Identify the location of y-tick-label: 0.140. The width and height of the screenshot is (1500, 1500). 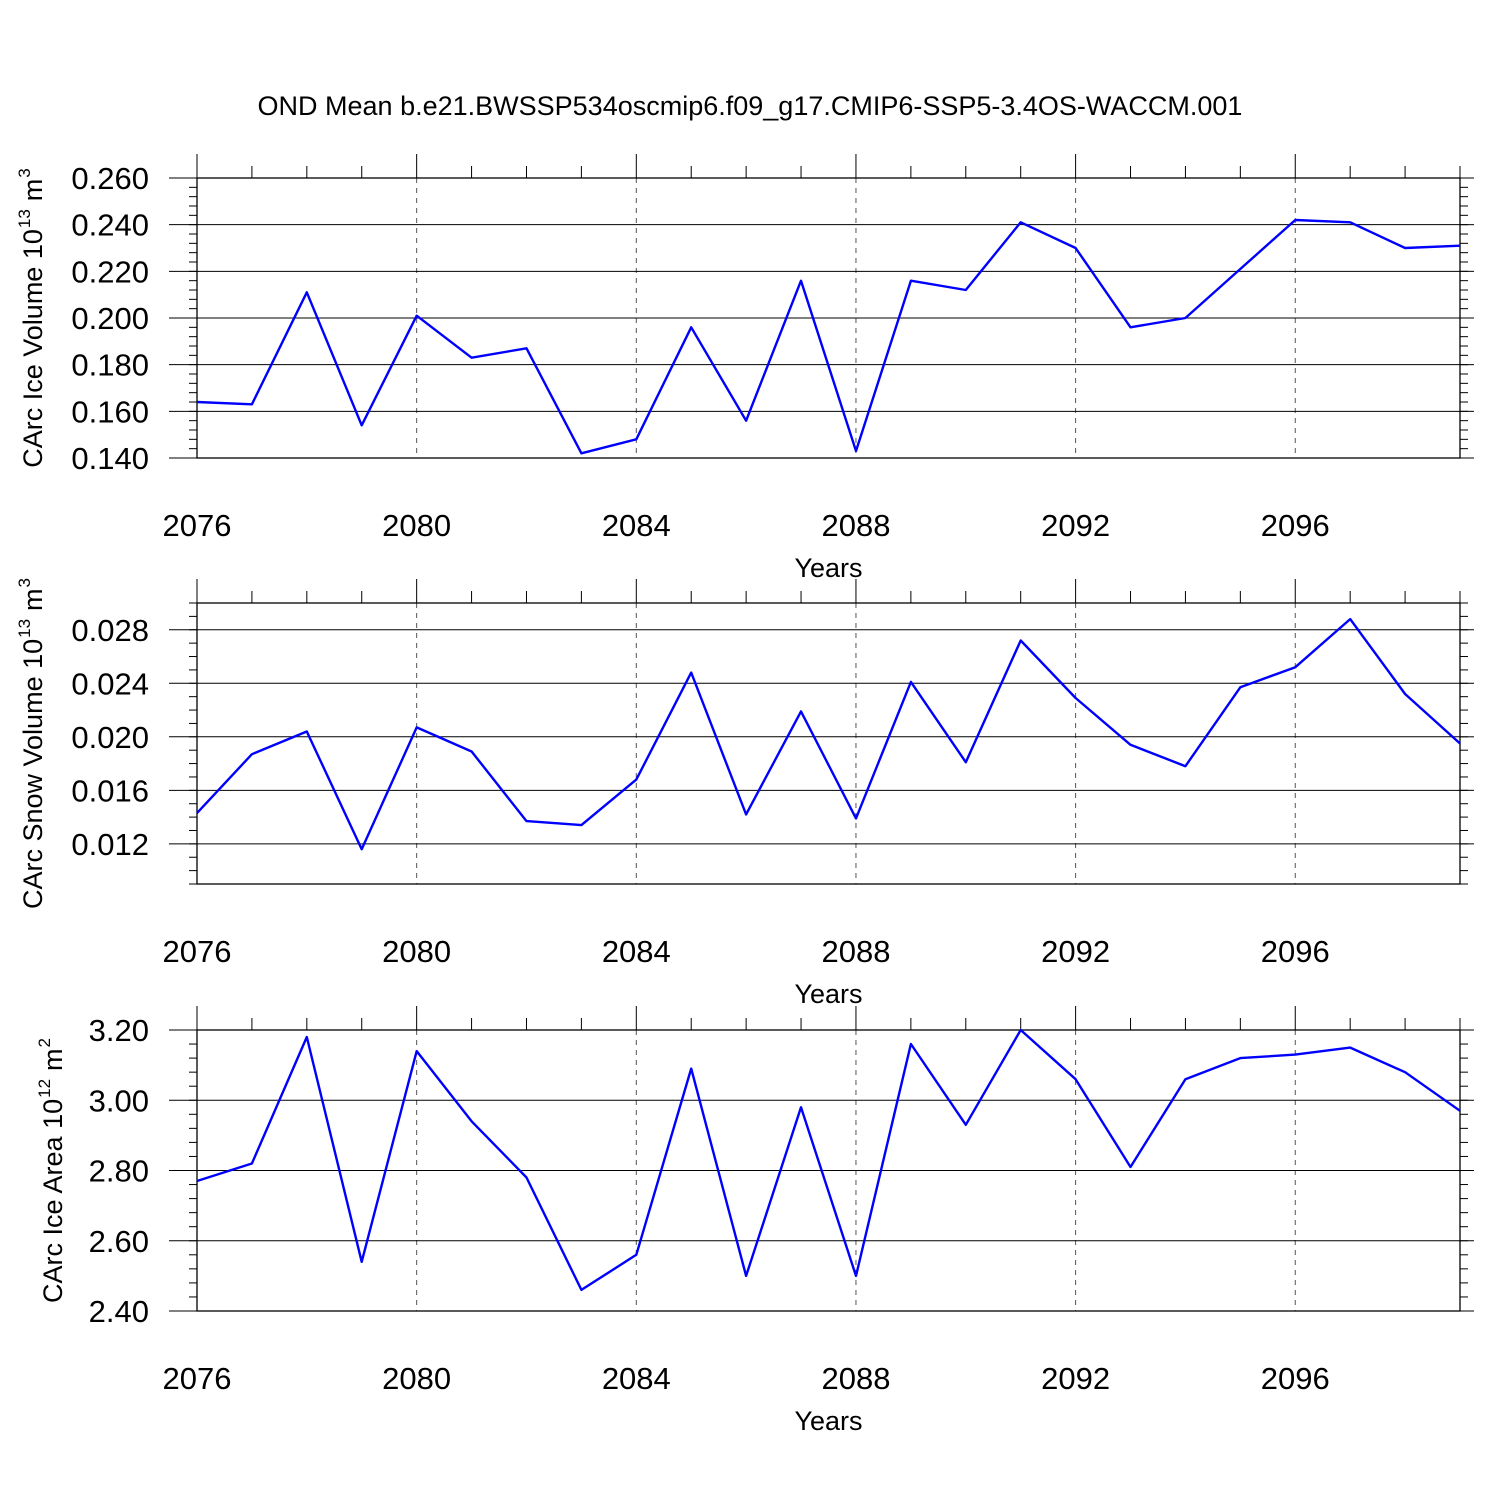
(110, 458).